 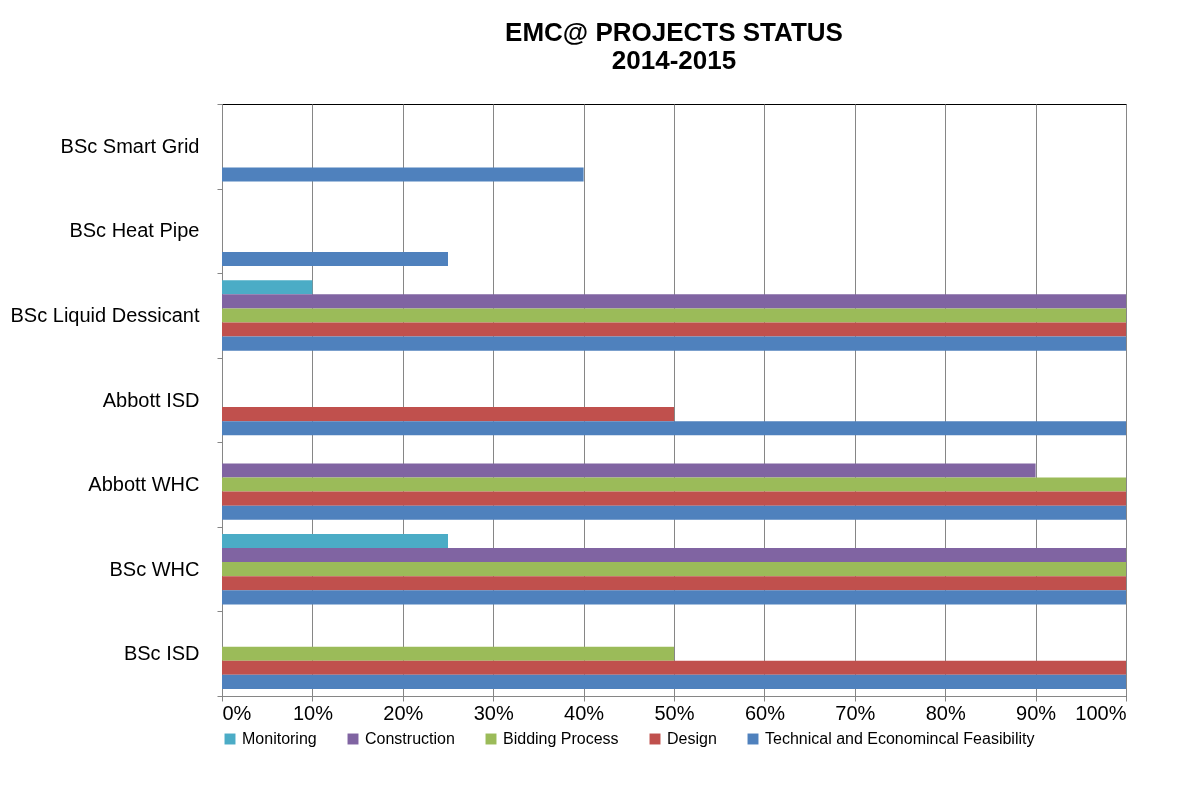 What do you see at coordinates (105, 314) in the screenshot?
I see `y-tick-label: BSc Liquid Dessicant` at bounding box center [105, 314].